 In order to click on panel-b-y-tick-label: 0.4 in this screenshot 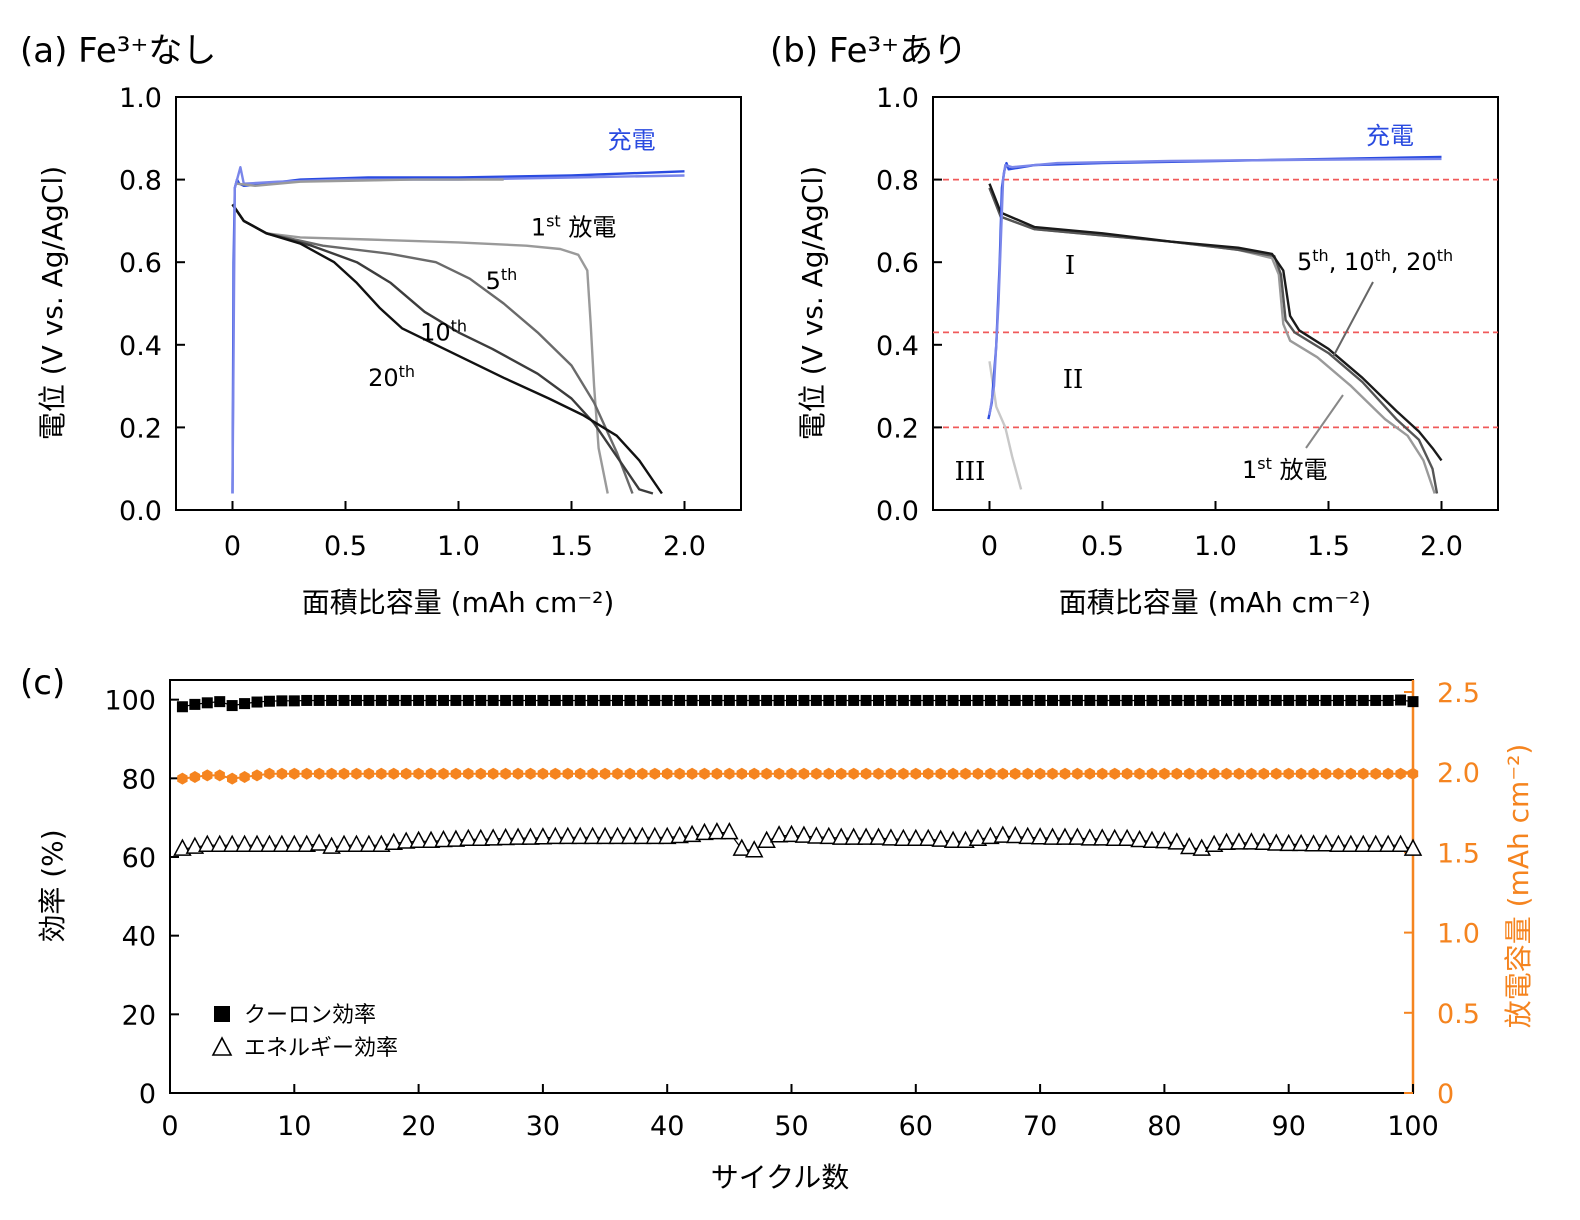, I will do `click(897, 346)`.